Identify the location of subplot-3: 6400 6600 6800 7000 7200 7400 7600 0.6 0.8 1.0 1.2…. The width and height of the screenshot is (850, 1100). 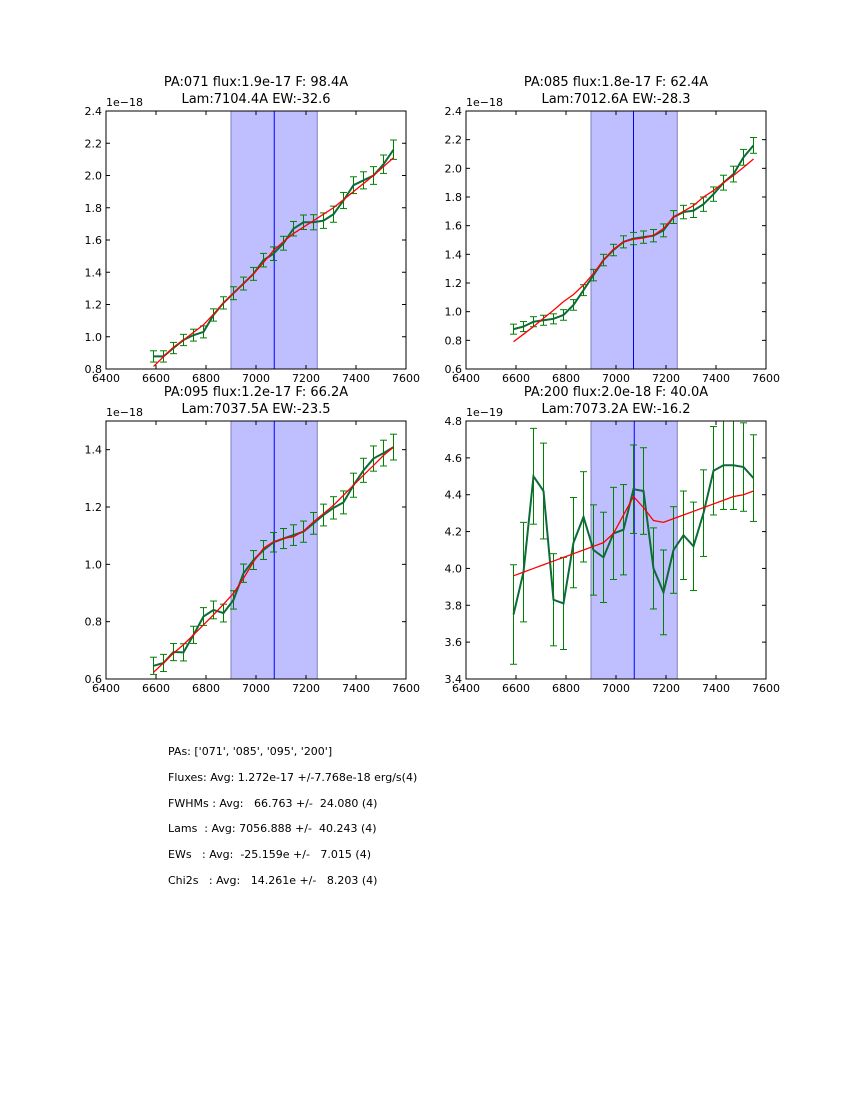
(253, 540).